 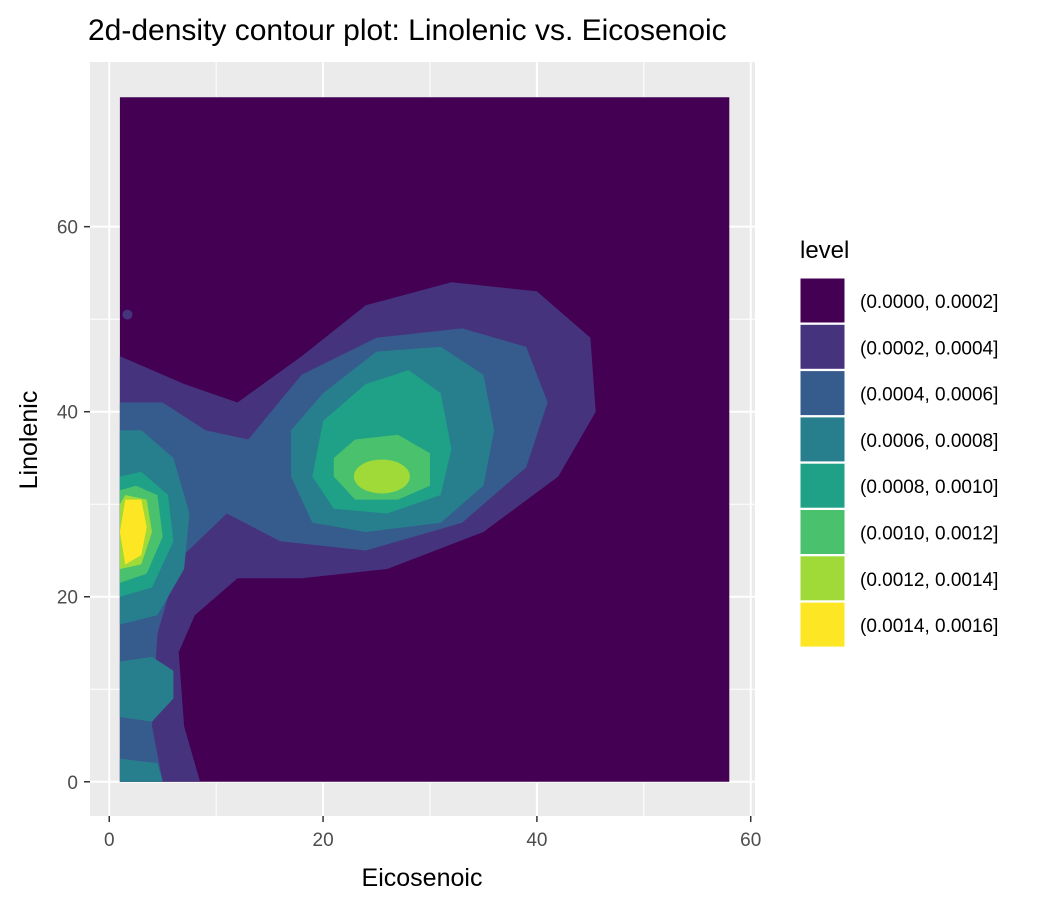 What do you see at coordinates (929, 441) in the screenshot?
I see `legend-label: (0.0006, 0.0008]` at bounding box center [929, 441].